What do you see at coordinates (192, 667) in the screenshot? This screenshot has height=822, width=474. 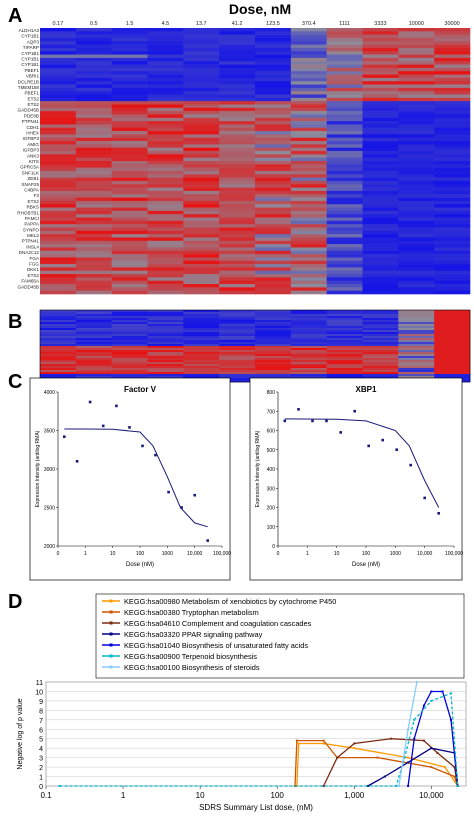 I see `legend-label: KEGG:hsa00100 Biosynthesis of steroids` at bounding box center [192, 667].